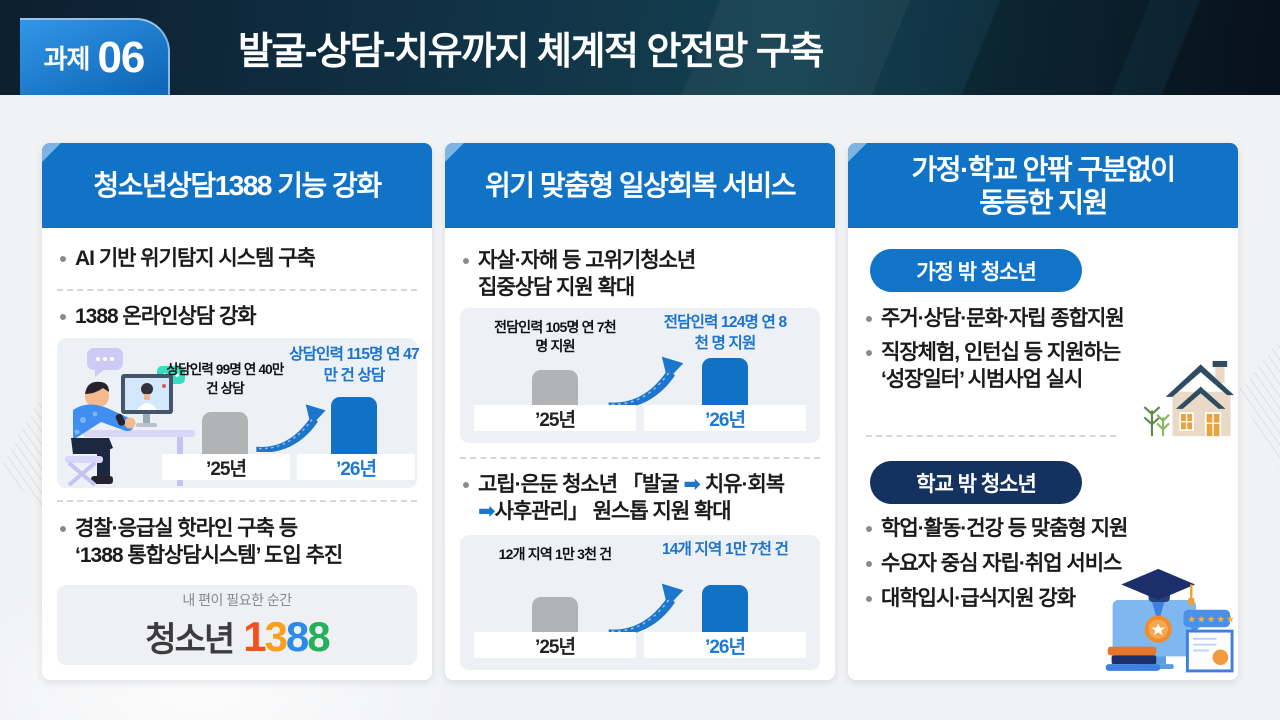  Describe the element at coordinates (240, 542) in the screenshot. I see `card1-bullet-hotline: 경찰·응급실 핫라인 구축 등 ‘1388 통합상담시스템’ 도입 추진` at that location.